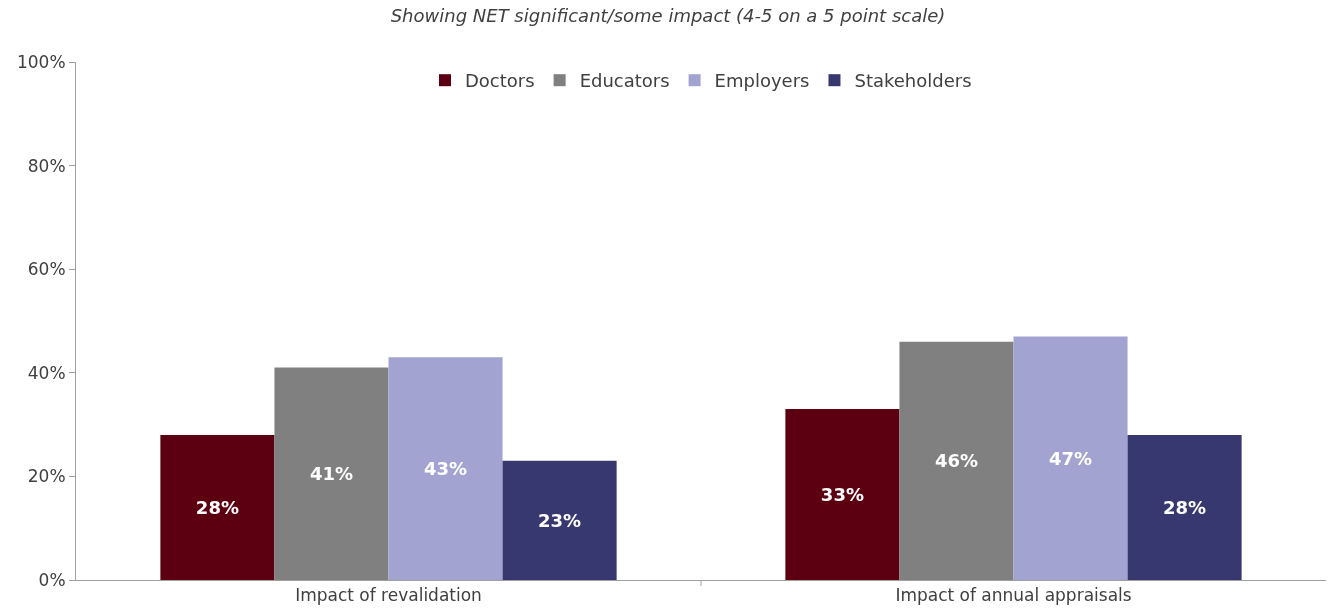  What do you see at coordinates (1013, 595) in the screenshot?
I see `x-tick-label: Impact of annual appraisals` at bounding box center [1013, 595].